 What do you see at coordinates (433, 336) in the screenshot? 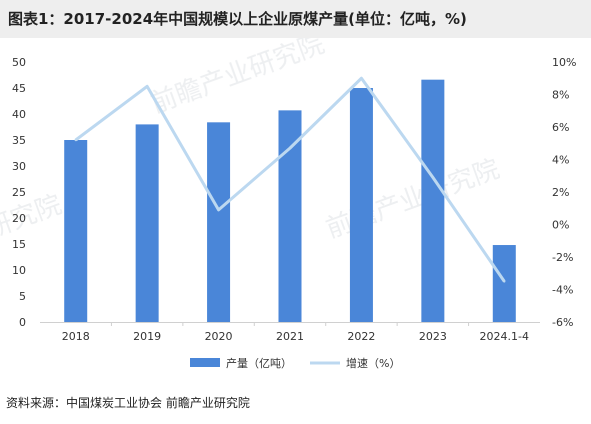
I see `x-tick-label: 2023` at bounding box center [433, 336].